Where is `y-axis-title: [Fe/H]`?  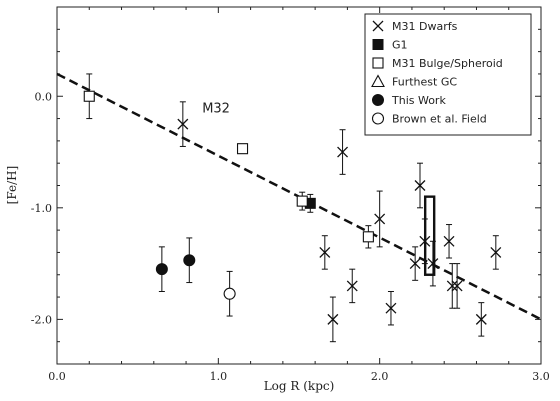
y-axis-title: [Fe/H] is located at coordinates (12, 185).